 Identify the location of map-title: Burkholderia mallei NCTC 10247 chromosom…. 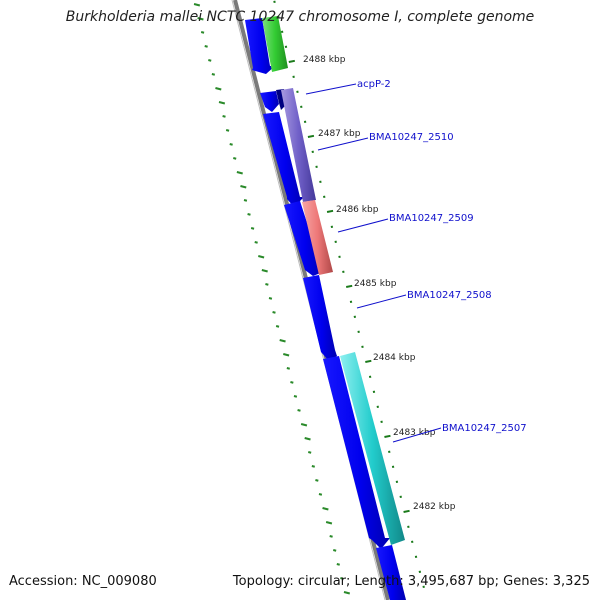
(300, 17).